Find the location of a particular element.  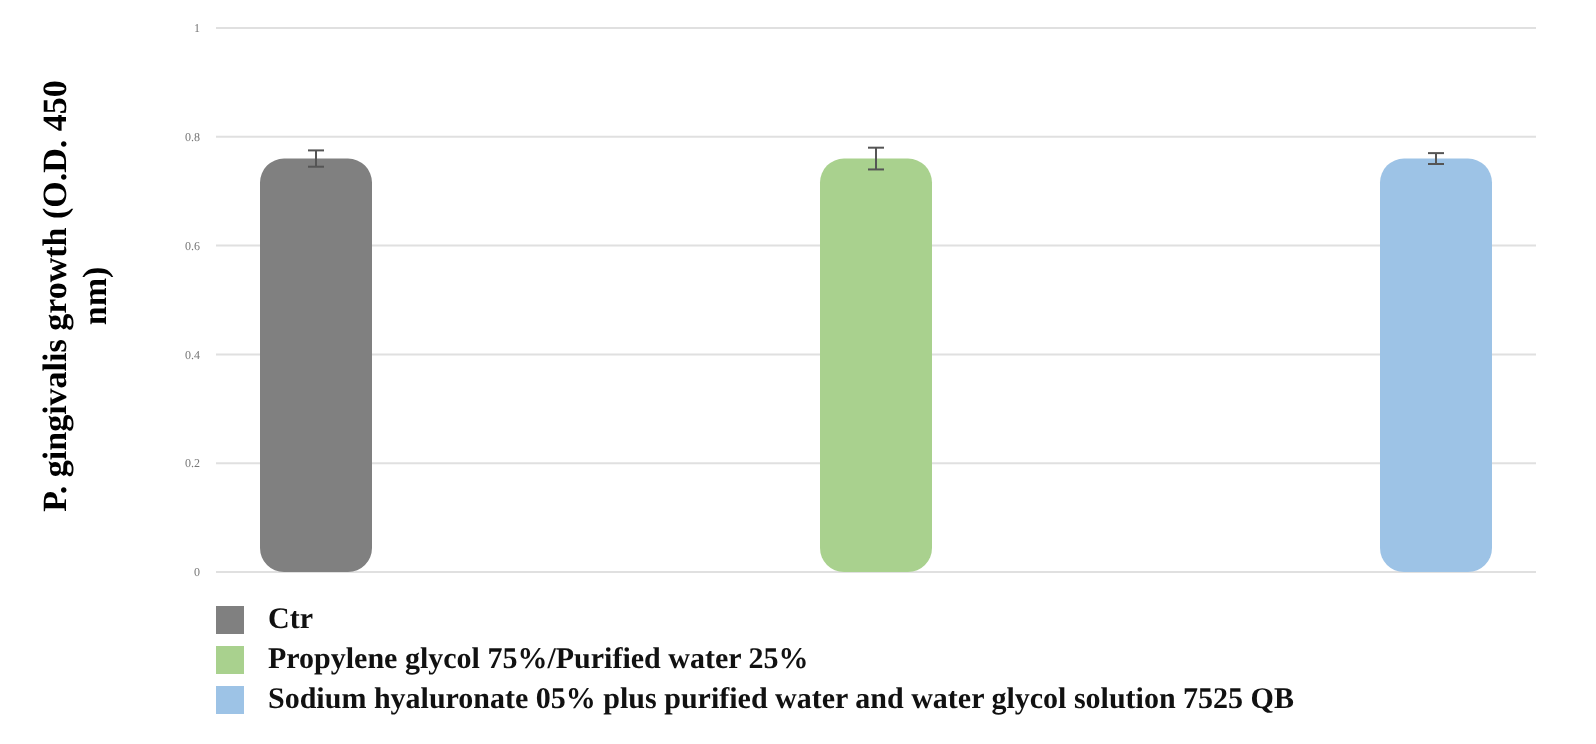

legend-label: Sodium hyaluronate 05% plus purified water and water glycol solution 7525 QB is located at coordinates (781, 701).